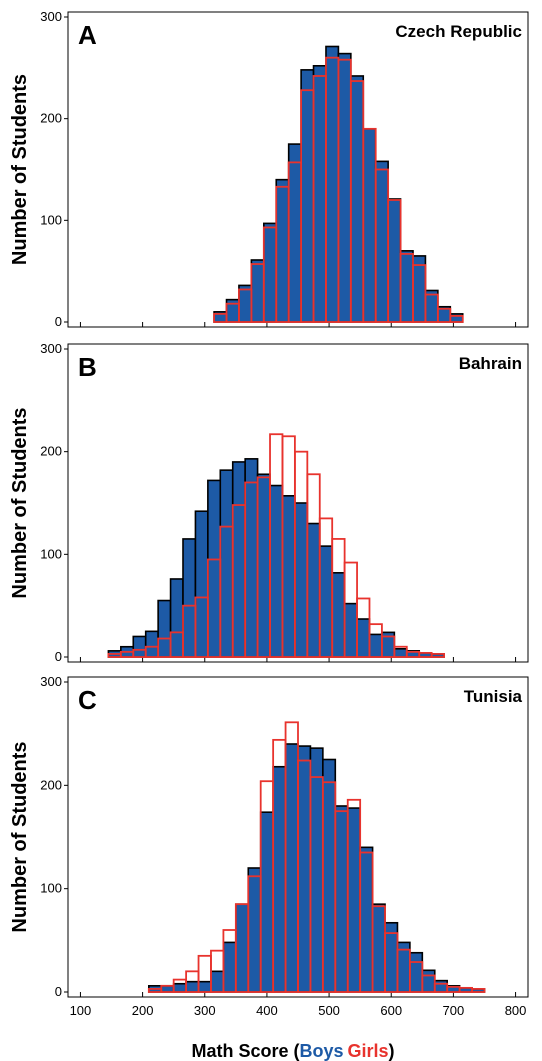  Describe the element at coordinates (368, 1051) in the screenshot. I see `x-axis-title-girls: Girls` at that location.